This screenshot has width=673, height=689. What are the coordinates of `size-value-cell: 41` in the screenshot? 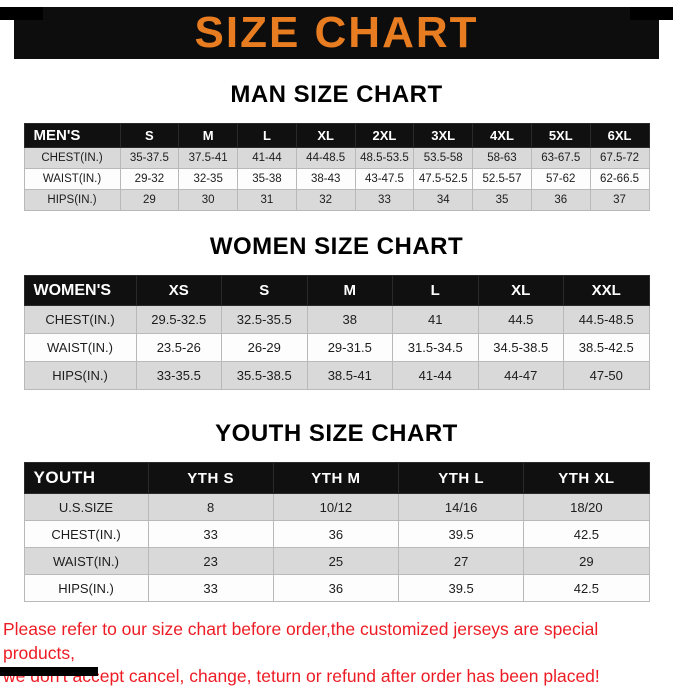 It's located at (435, 319).